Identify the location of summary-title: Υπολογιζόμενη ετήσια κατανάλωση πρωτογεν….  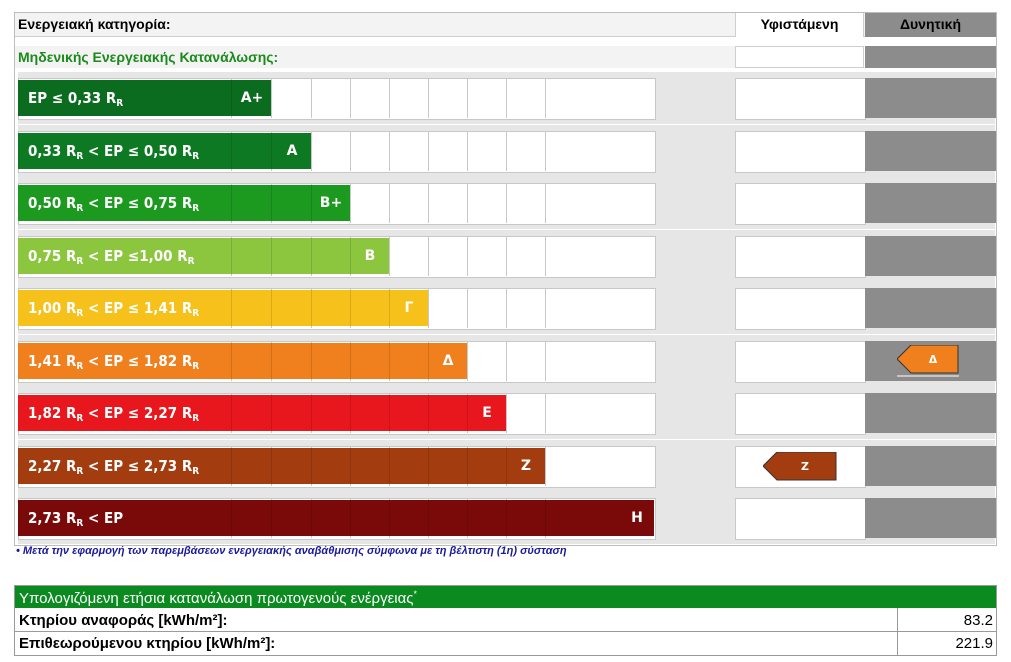
(218, 598).